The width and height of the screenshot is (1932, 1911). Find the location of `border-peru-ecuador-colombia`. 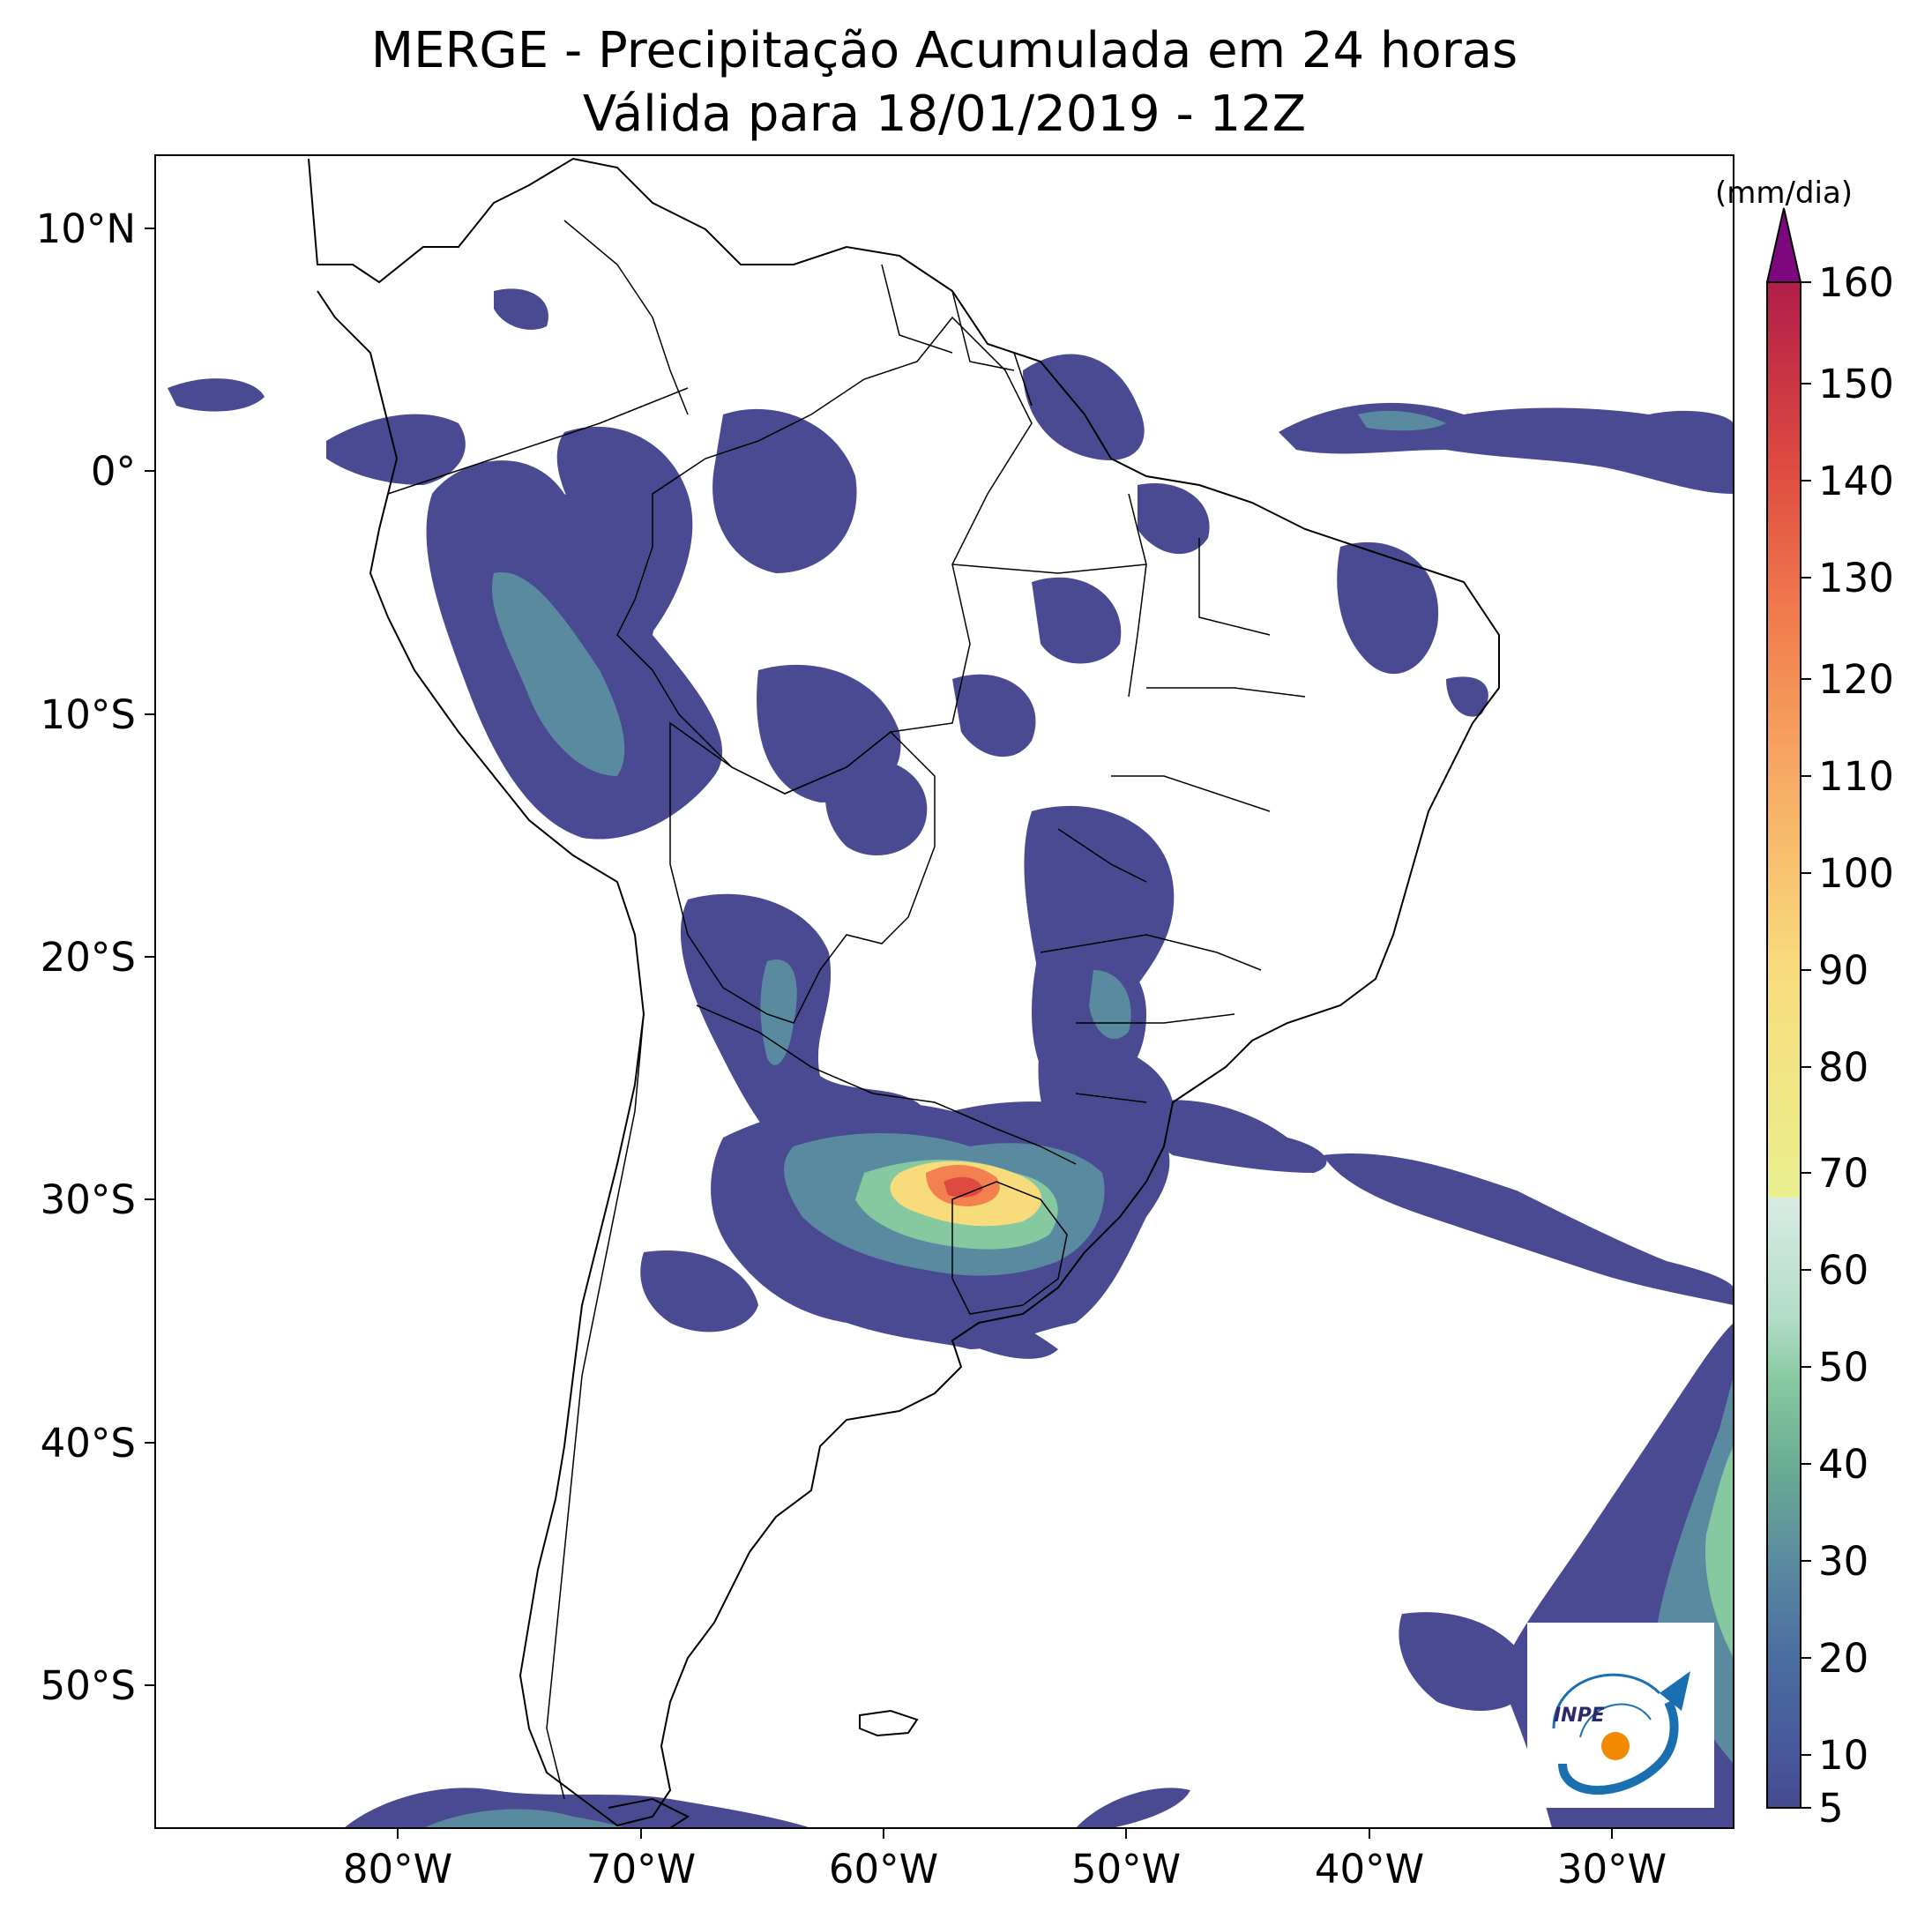

border-peru-ecuador-colombia is located at coordinates (538, 441).